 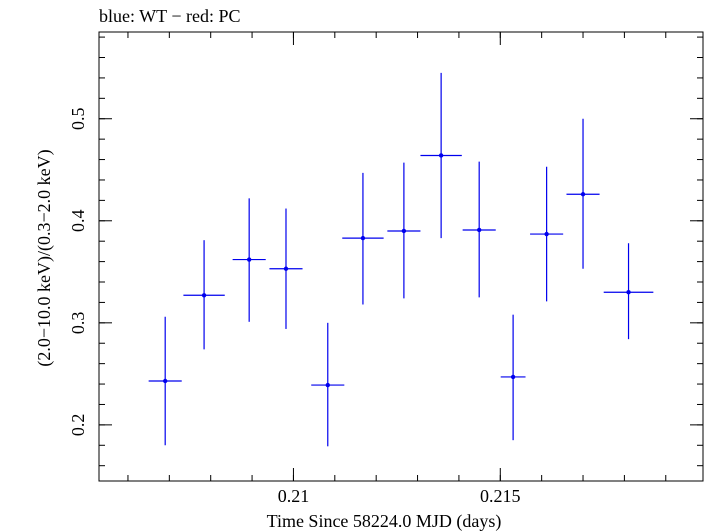 I want to click on y-tick-label: 0.4, so click(x=78, y=221).